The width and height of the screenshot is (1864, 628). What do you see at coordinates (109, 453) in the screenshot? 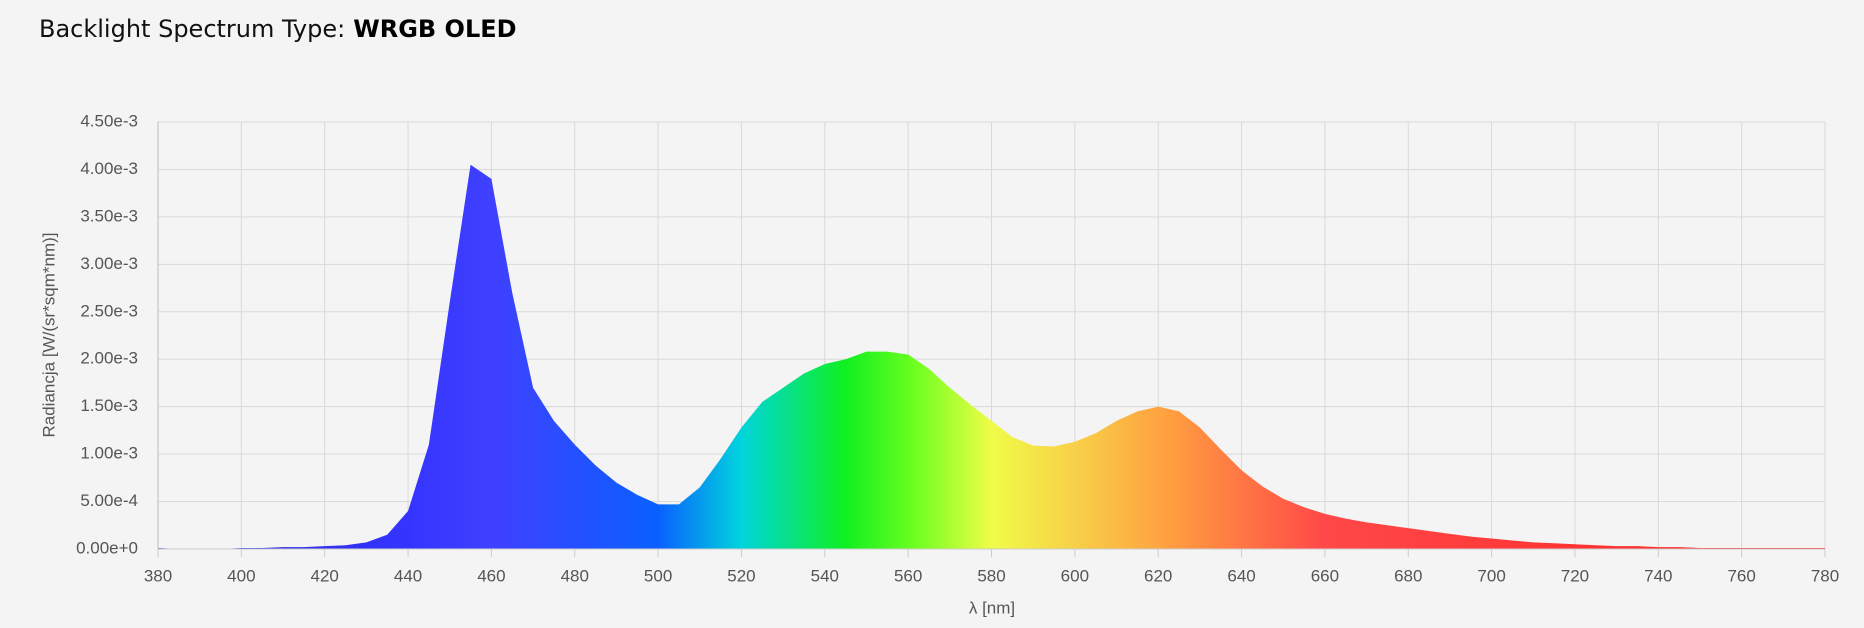
I see `y-tick-label: 1.00e-3` at bounding box center [109, 453].